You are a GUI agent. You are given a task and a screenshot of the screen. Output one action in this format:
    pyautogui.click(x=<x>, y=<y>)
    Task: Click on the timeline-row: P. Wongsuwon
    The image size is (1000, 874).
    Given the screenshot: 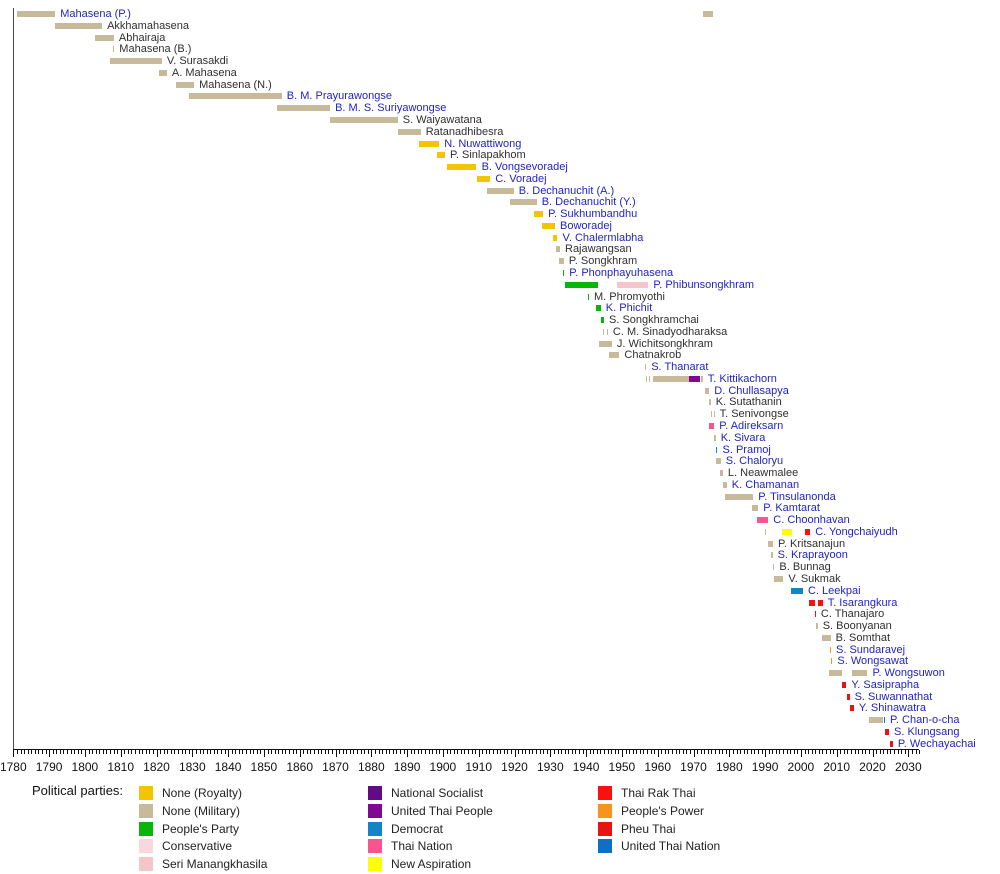 What is the action you would take?
    pyautogui.click(x=500, y=673)
    